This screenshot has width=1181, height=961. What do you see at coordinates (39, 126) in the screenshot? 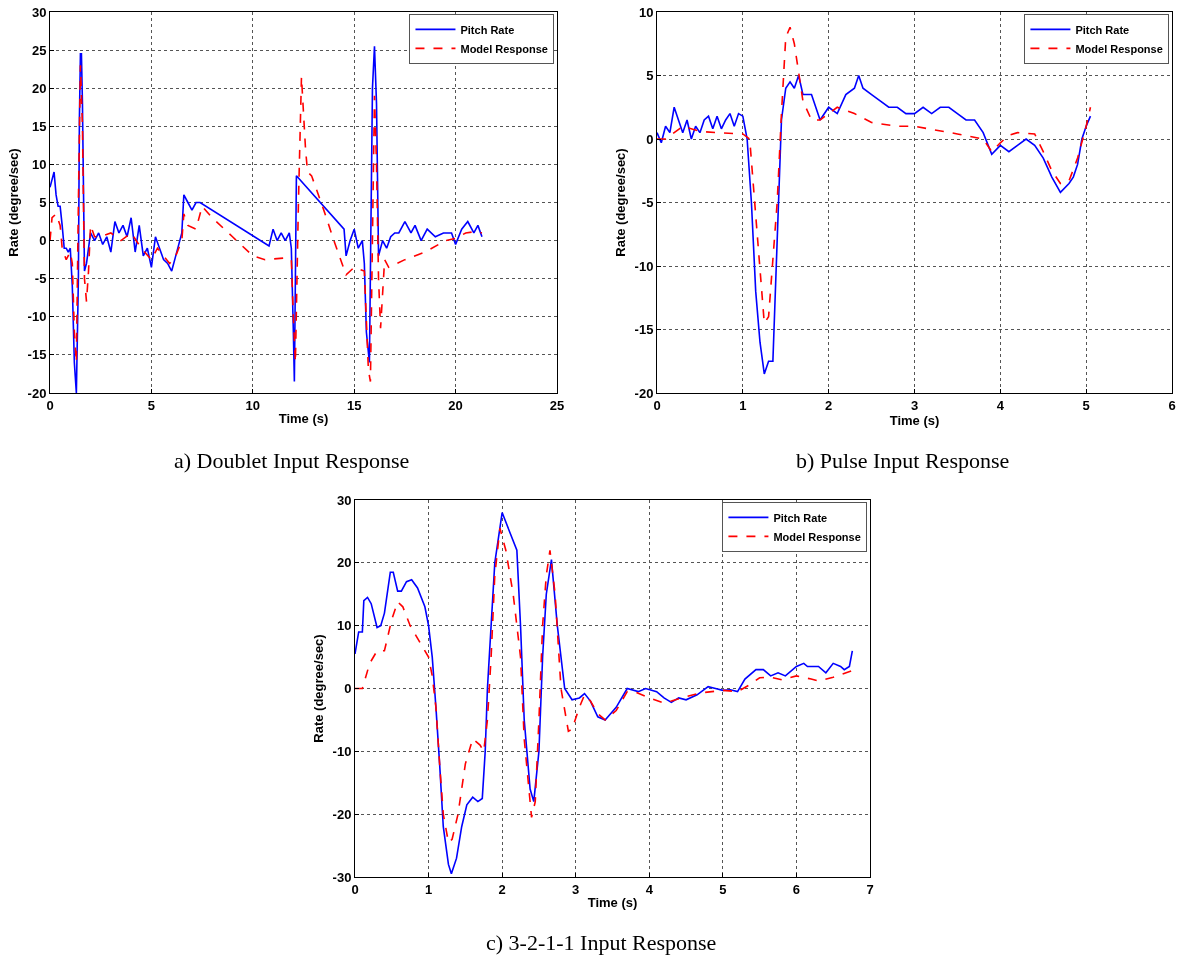
I see `y-tick-label: 15` at bounding box center [39, 126].